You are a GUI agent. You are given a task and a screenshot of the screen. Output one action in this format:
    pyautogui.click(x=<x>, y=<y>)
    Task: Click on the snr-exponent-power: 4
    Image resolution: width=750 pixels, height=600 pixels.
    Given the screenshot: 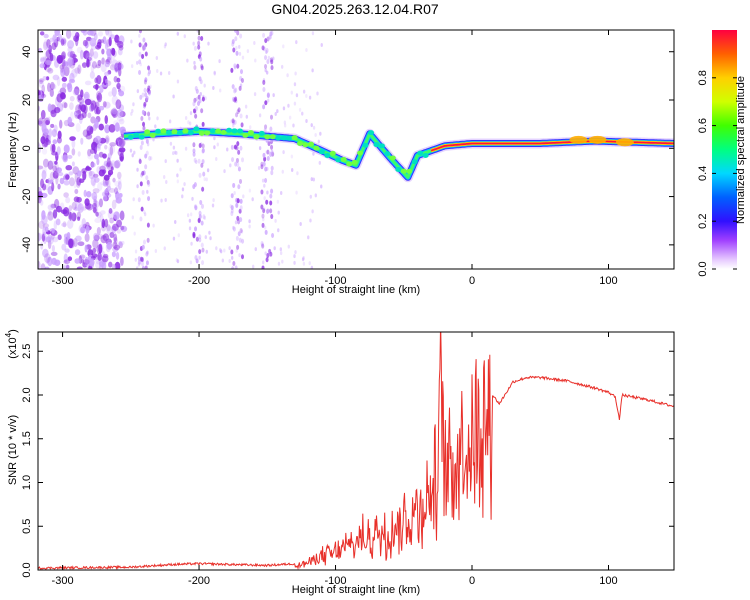 What is the action you would take?
    pyautogui.click(x=8, y=334)
    